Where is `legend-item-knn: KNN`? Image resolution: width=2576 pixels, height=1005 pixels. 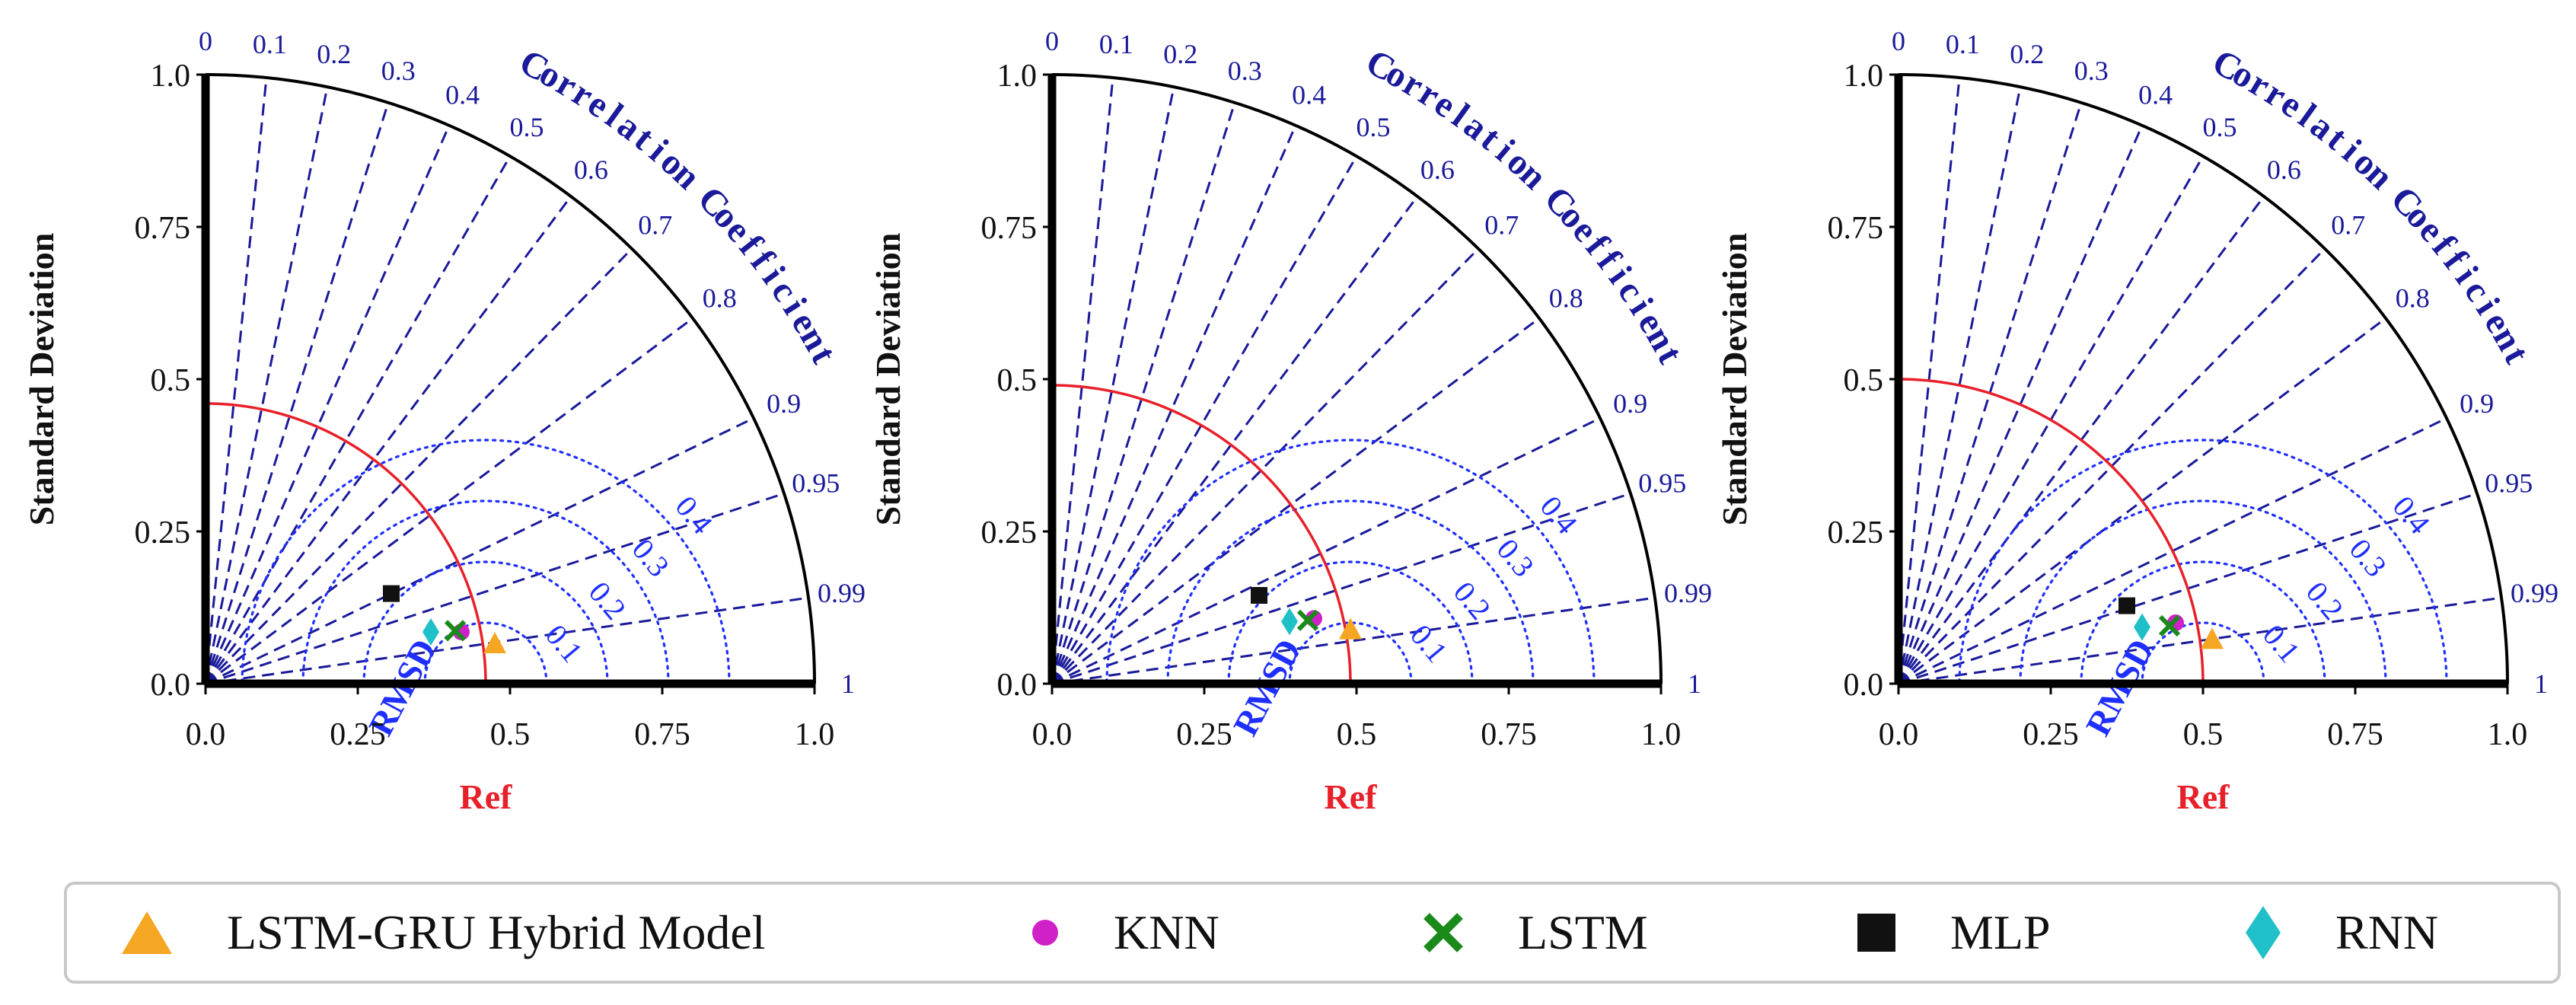 legend-item-knn: KNN is located at coordinates (1124, 933).